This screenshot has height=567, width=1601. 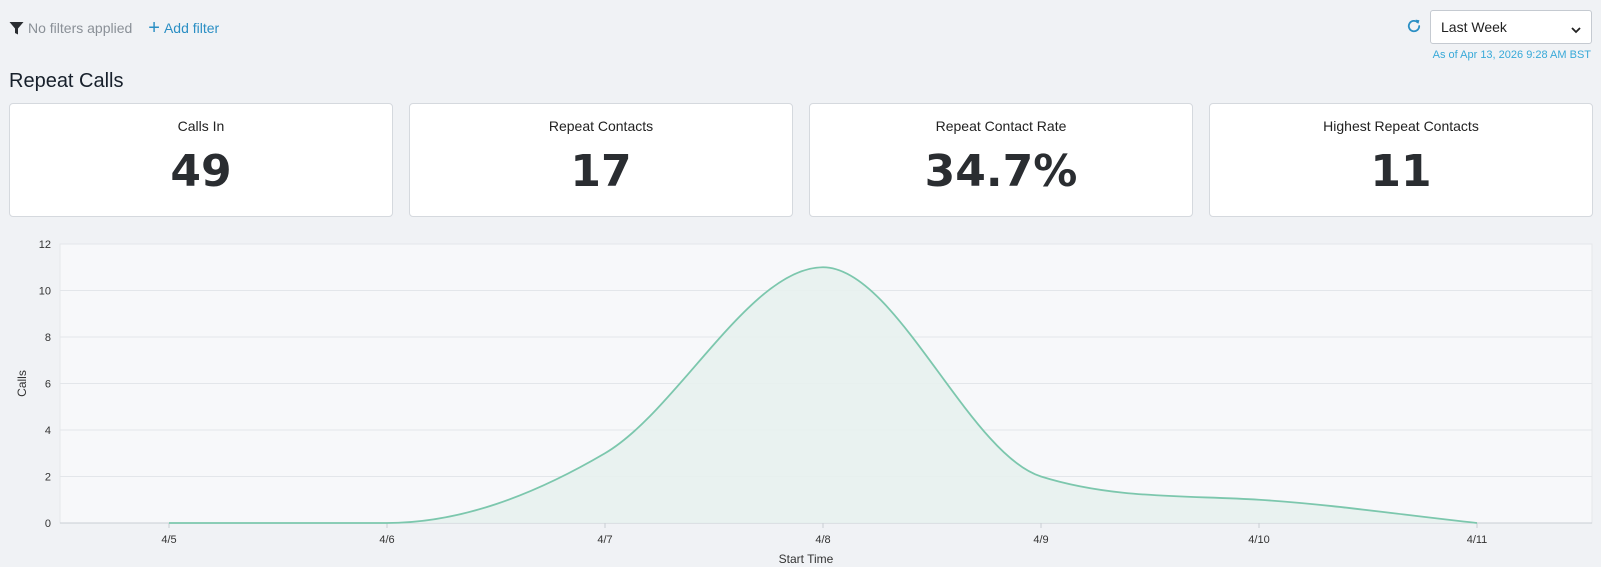 I want to click on x-tick-label: 4/9, so click(x=1040, y=540).